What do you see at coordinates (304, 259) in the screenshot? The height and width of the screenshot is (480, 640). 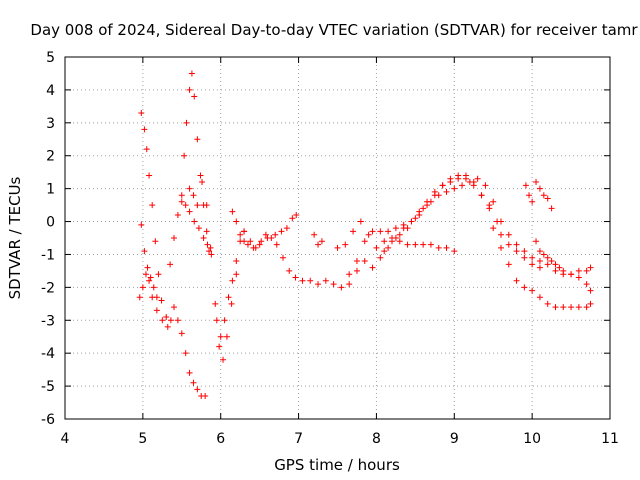 I see `series-arc-j` at bounding box center [304, 259].